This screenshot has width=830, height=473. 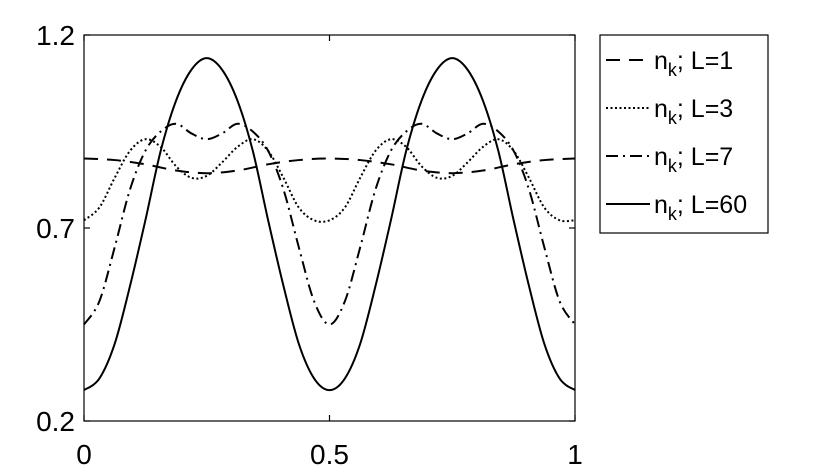 What do you see at coordinates (693, 111) in the screenshot?
I see `legend-label: nk; L=3` at bounding box center [693, 111].